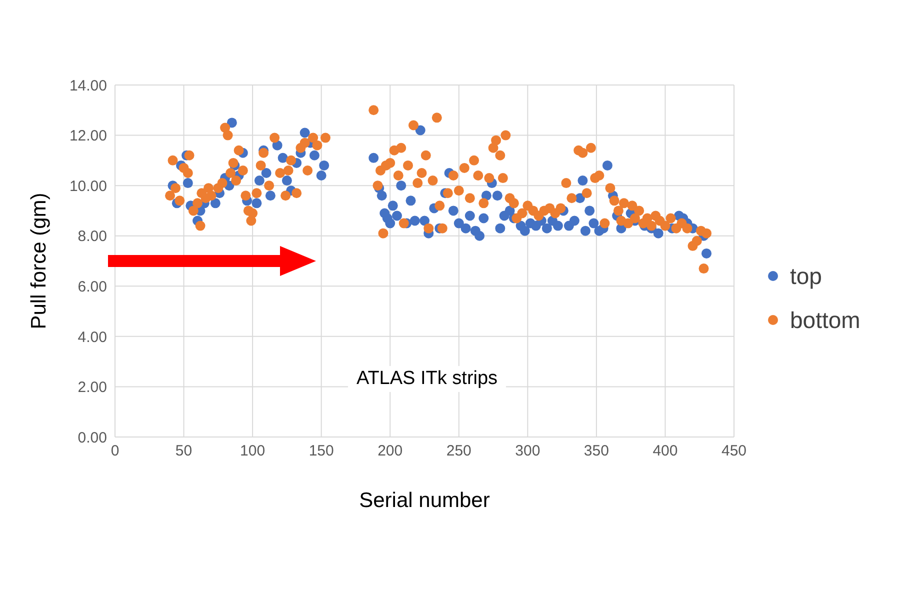 This screenshot has width=902, height=598. Describe the element at coordinates (825, 320) in the screenshot. I see `legend-label: bottom` at that location.